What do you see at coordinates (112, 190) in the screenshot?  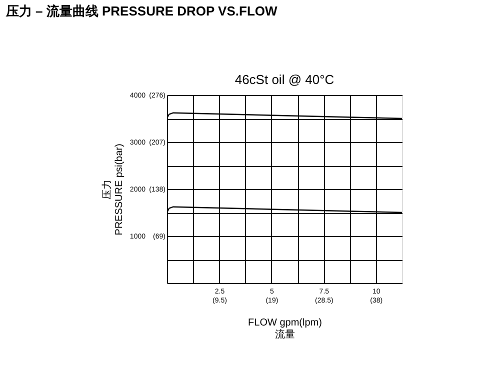 I see `y-axis-title: 压力 PRESSURE psi(bar)` at bounding box center [112, 190].